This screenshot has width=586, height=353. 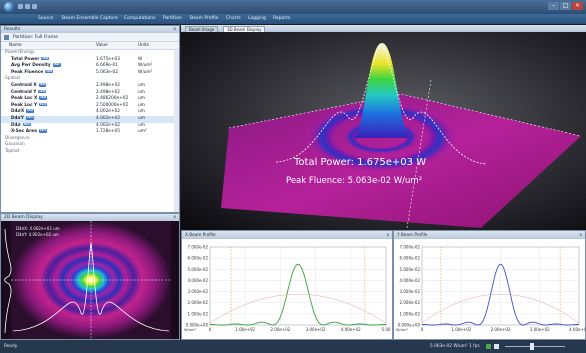 I want to click on result-row: D4σY ISO 4.002e+02 um, so click(x=90, y=118).